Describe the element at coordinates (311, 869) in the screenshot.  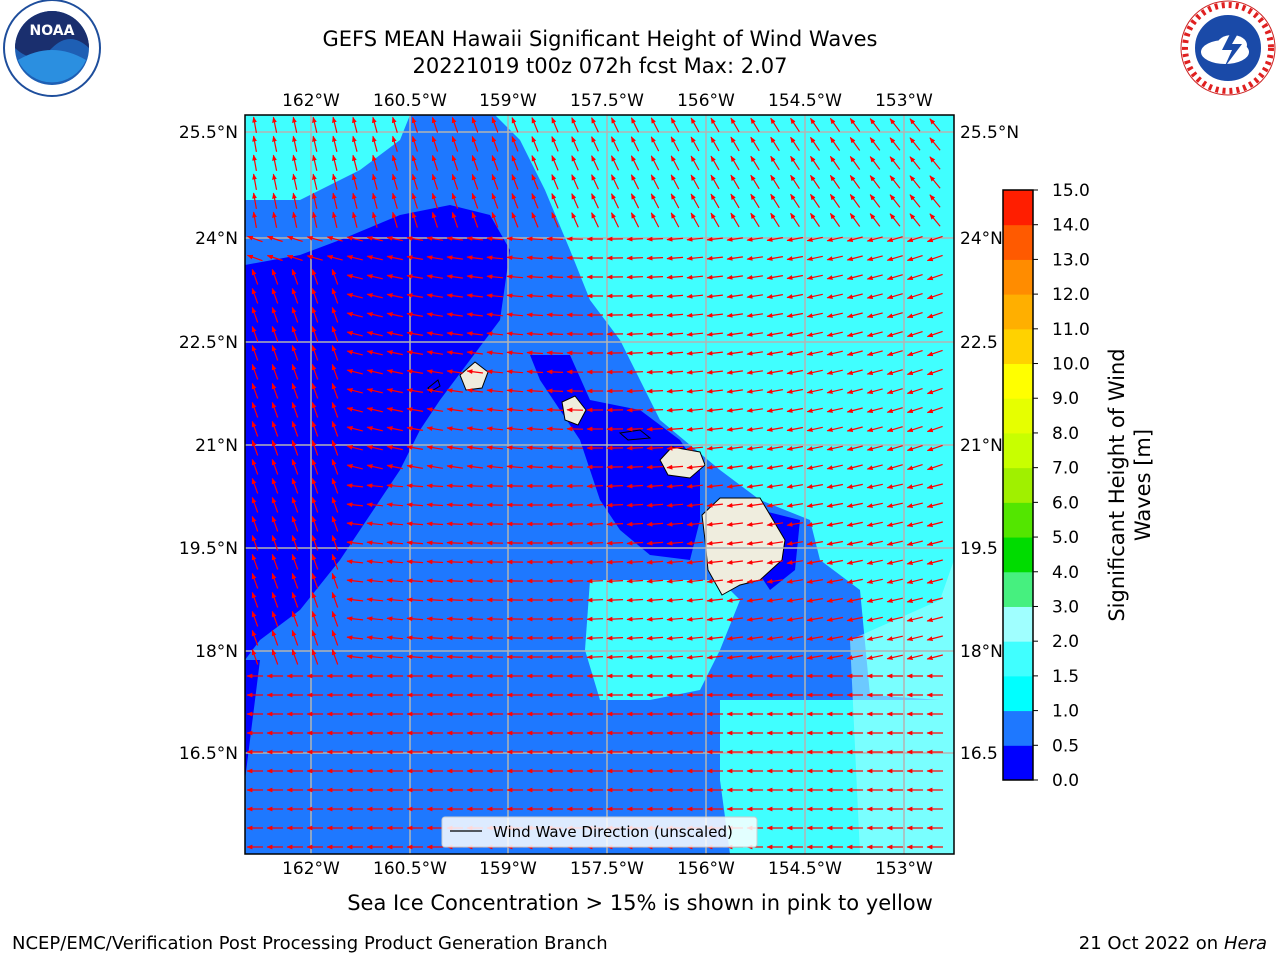
I see `lon-label-bottom-0: 162°W` at that location.